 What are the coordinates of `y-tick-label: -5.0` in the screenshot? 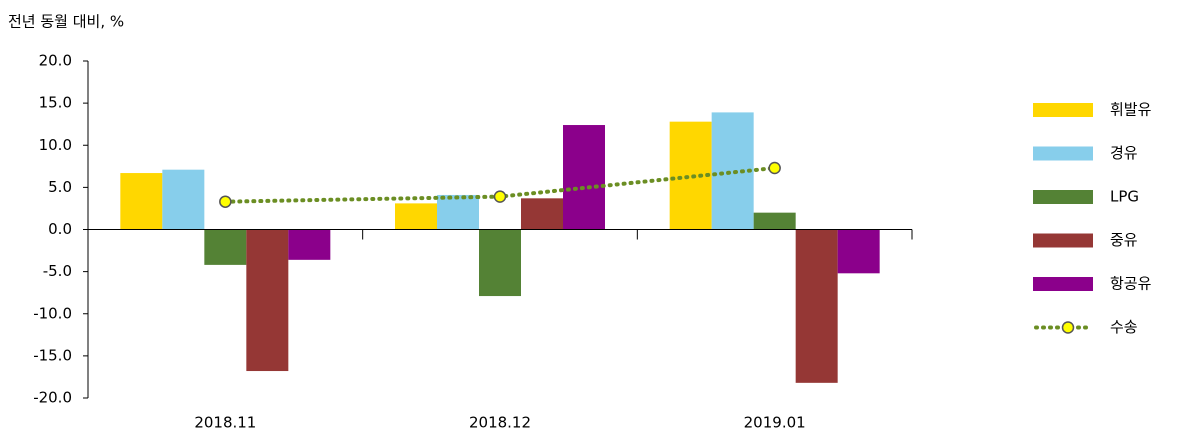 It's located at (57, 271).